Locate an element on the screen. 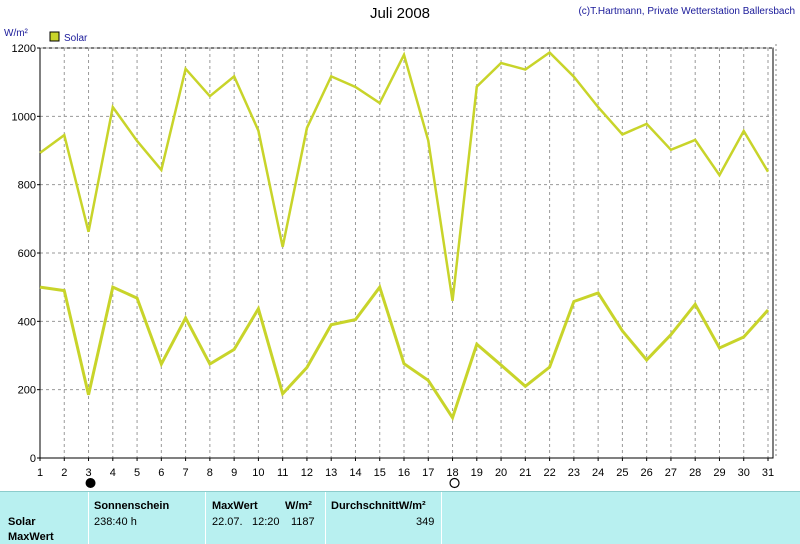  average-header: DurchschnittW/m² is located at coordinates (378, 506).